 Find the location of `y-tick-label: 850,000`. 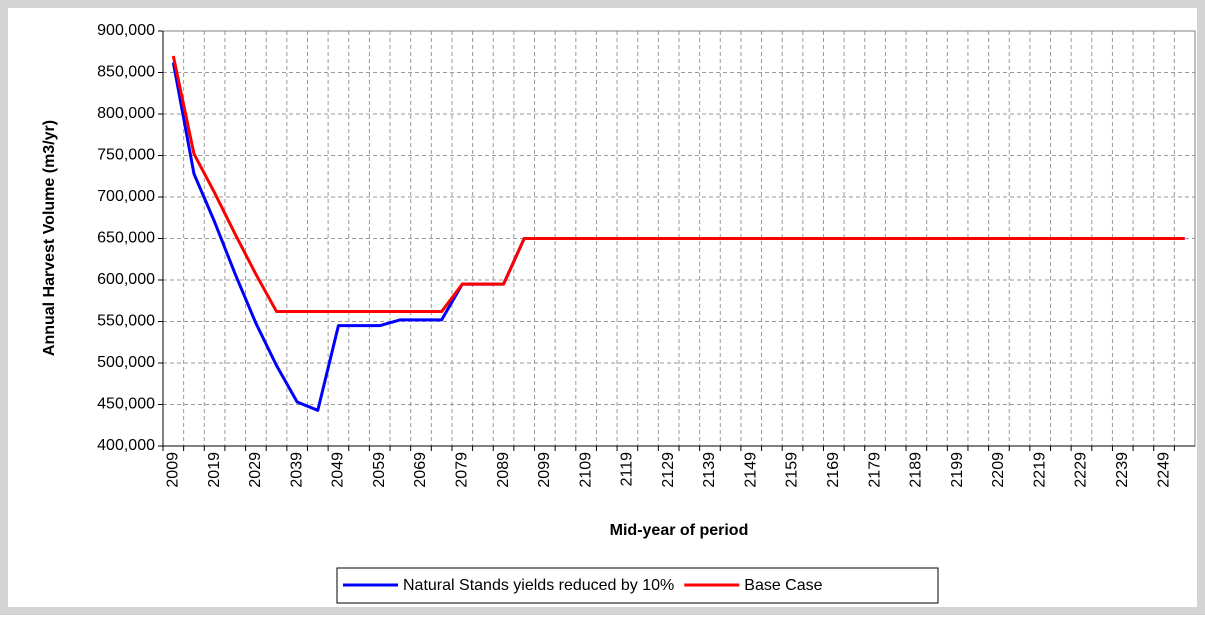

y-tick-label: 850,000 is located at coordinates (126, 72).